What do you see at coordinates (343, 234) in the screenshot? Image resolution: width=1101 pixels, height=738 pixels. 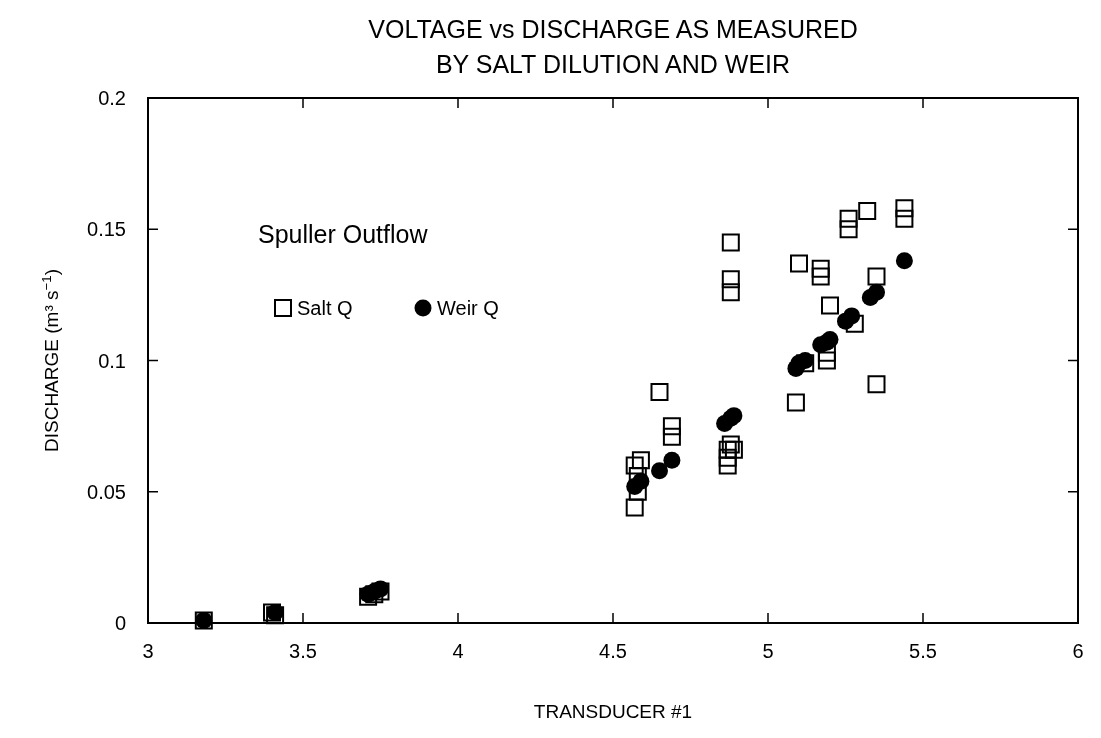 I see `annotation: Spuller Outflow` at bounding box center [343, 234].